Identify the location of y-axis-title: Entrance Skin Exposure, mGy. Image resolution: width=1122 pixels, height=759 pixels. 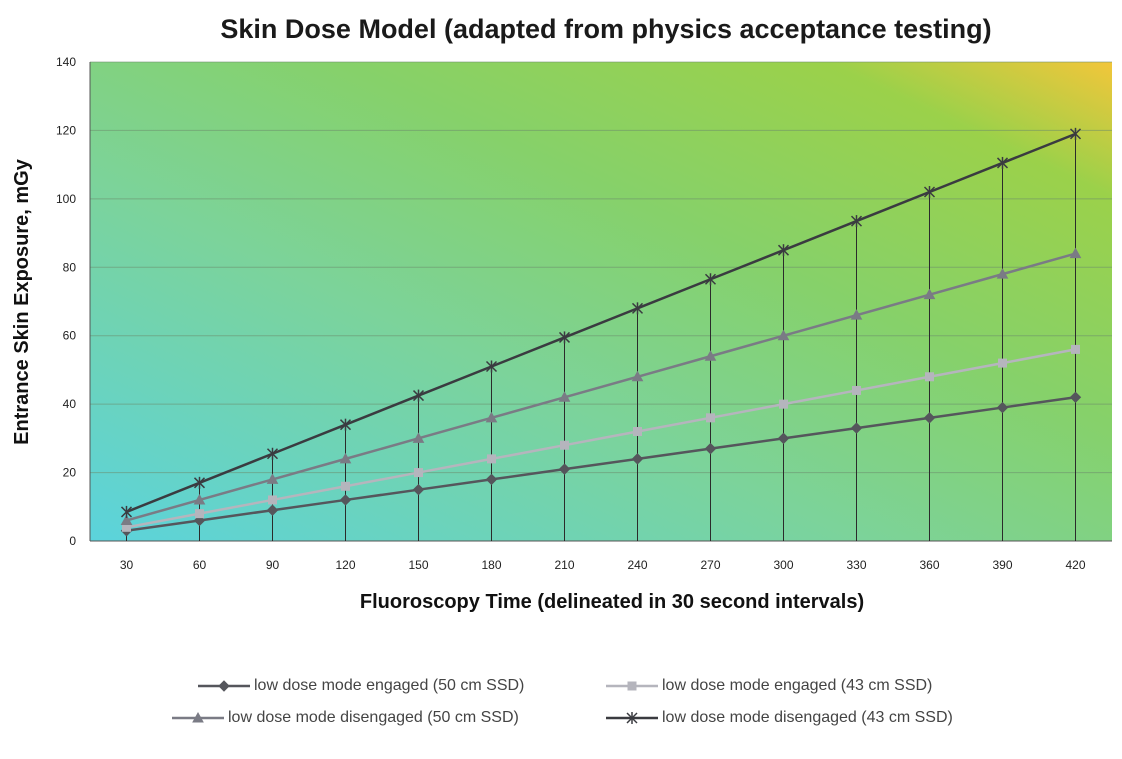
(22, 301).